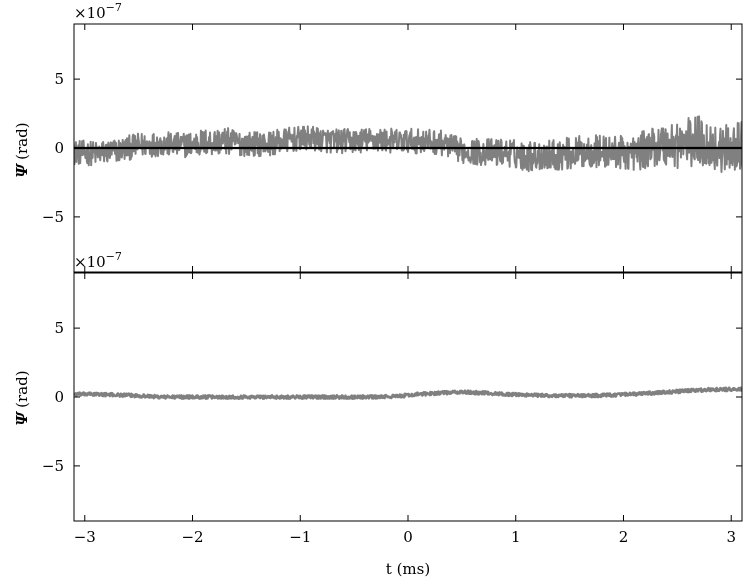 This screenshot has width=751, height=585. What do you see at coordinates (22, 397) in the screenshot?
I see `bottom-y-axis-label: Ψ(rad)` at bounding box center [22, 397].